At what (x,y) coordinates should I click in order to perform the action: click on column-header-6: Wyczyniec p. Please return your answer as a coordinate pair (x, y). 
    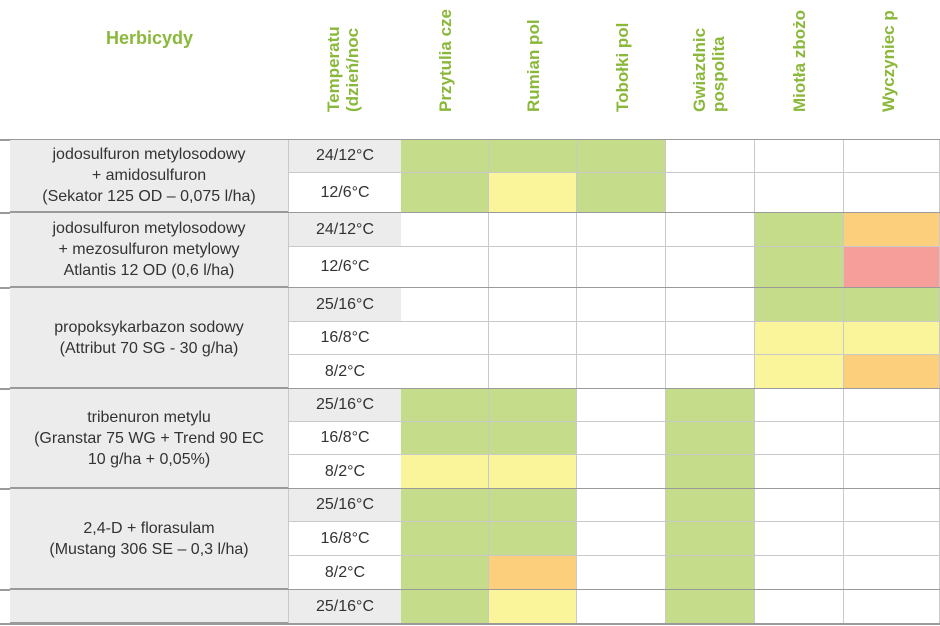
    Looking at the image, I should click on (888, 61).